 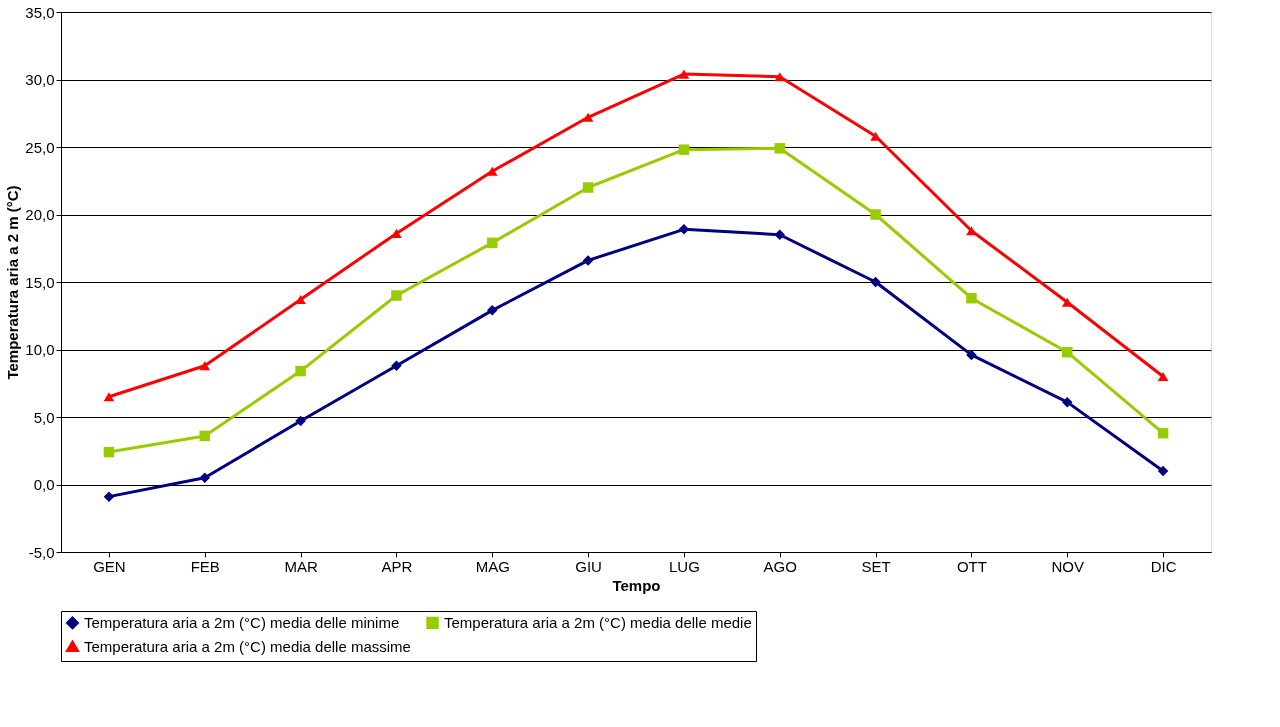 What do you see at coordinates (397, 566) in the screenshot?
I see `x-tick-label: APR` at bounding box center [397, 566].